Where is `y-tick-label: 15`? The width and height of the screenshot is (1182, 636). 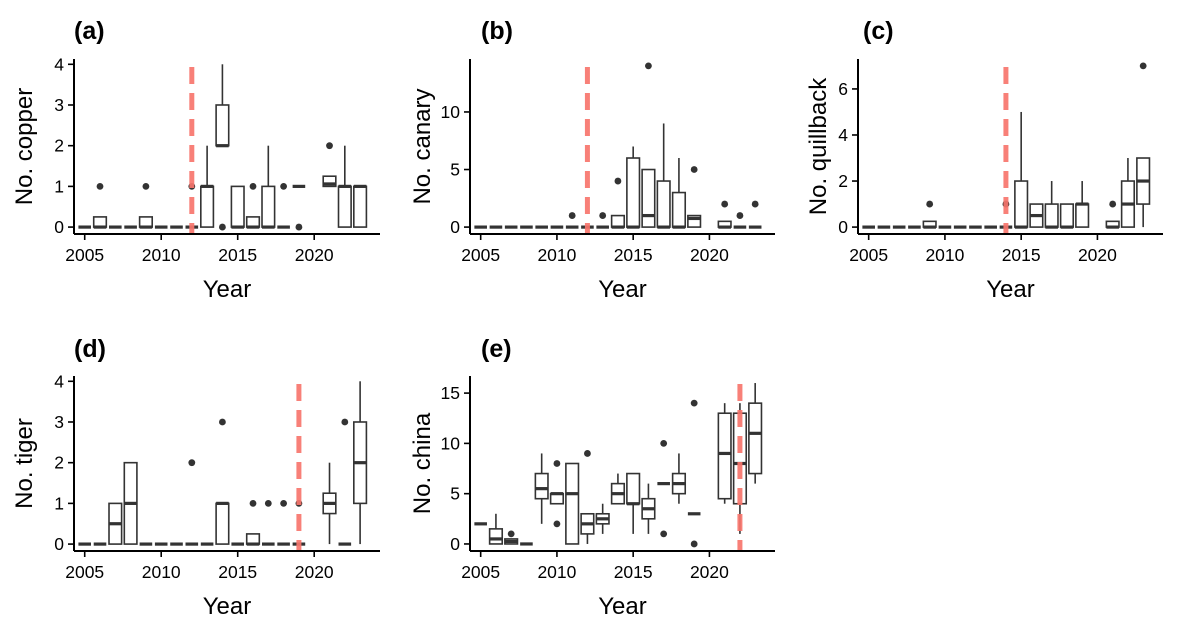 y-tick-label: 15 is located at coordinates (450, 393).